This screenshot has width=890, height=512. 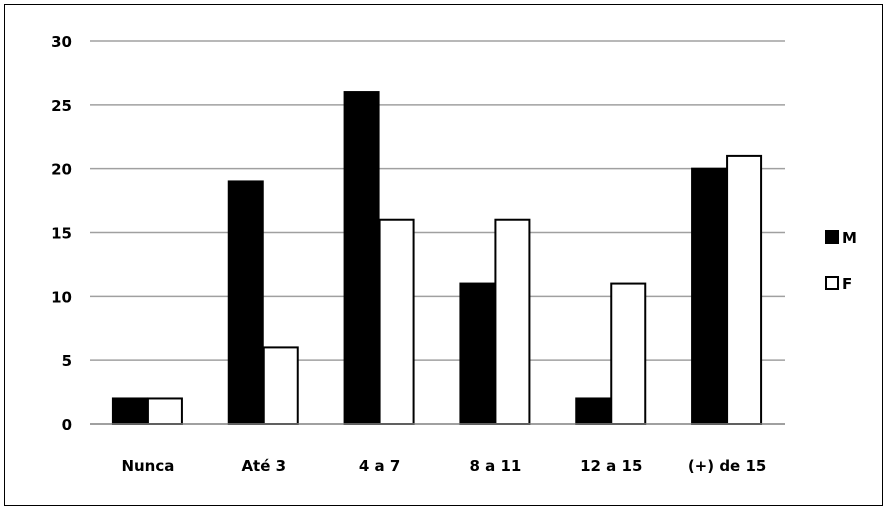 I want to click on x-tick-label: 4 a 7, so click(x=379, y=466).